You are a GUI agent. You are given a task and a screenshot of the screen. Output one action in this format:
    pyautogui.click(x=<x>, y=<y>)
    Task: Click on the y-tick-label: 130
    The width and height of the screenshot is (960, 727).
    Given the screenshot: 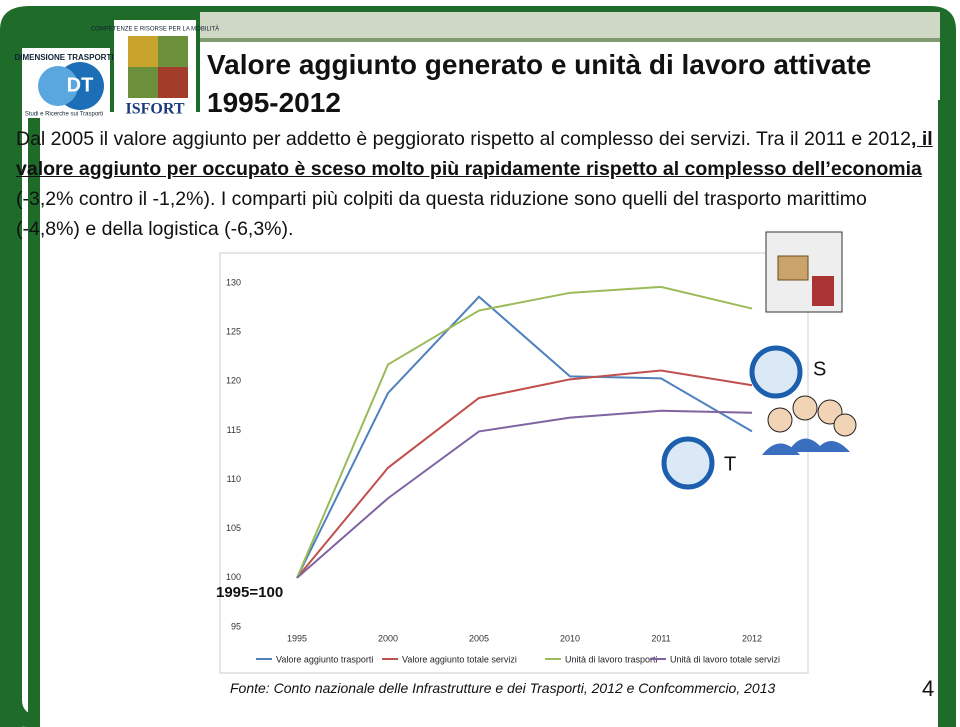 What is the action you would take?
    pyautogui.click(x=233, y=282)
    